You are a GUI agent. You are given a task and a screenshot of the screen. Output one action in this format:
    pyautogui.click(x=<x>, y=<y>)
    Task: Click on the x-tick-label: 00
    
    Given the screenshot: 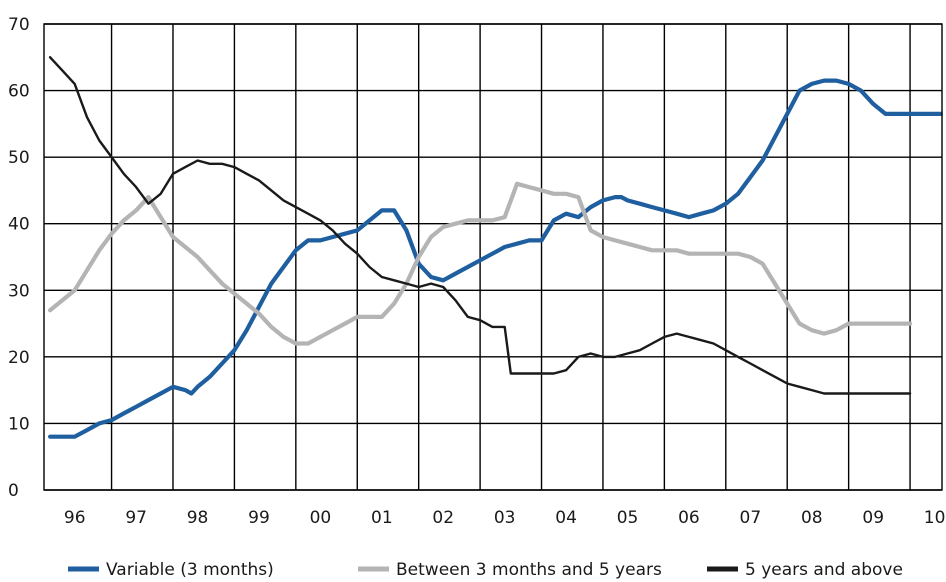 What is the action you would take?
    pyautogui.click(x=321, y=518)
    